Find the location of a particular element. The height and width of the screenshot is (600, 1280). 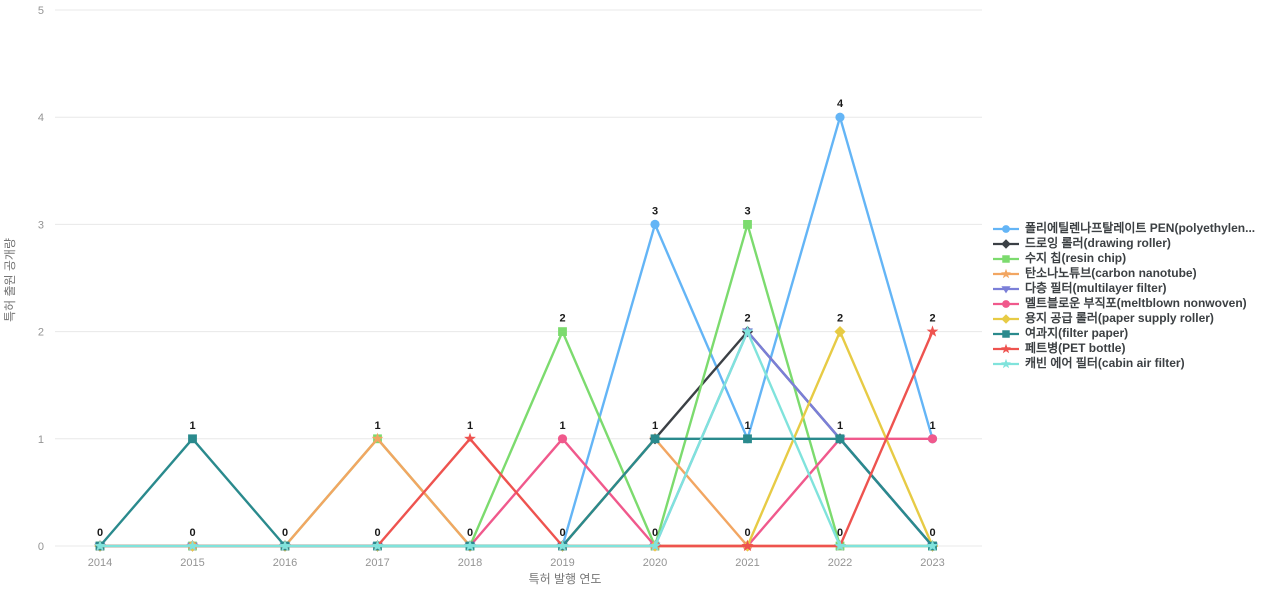

legend-item-6: 용지 공급 롤러(paper supply roller) is located at coordinates (1124, 318).